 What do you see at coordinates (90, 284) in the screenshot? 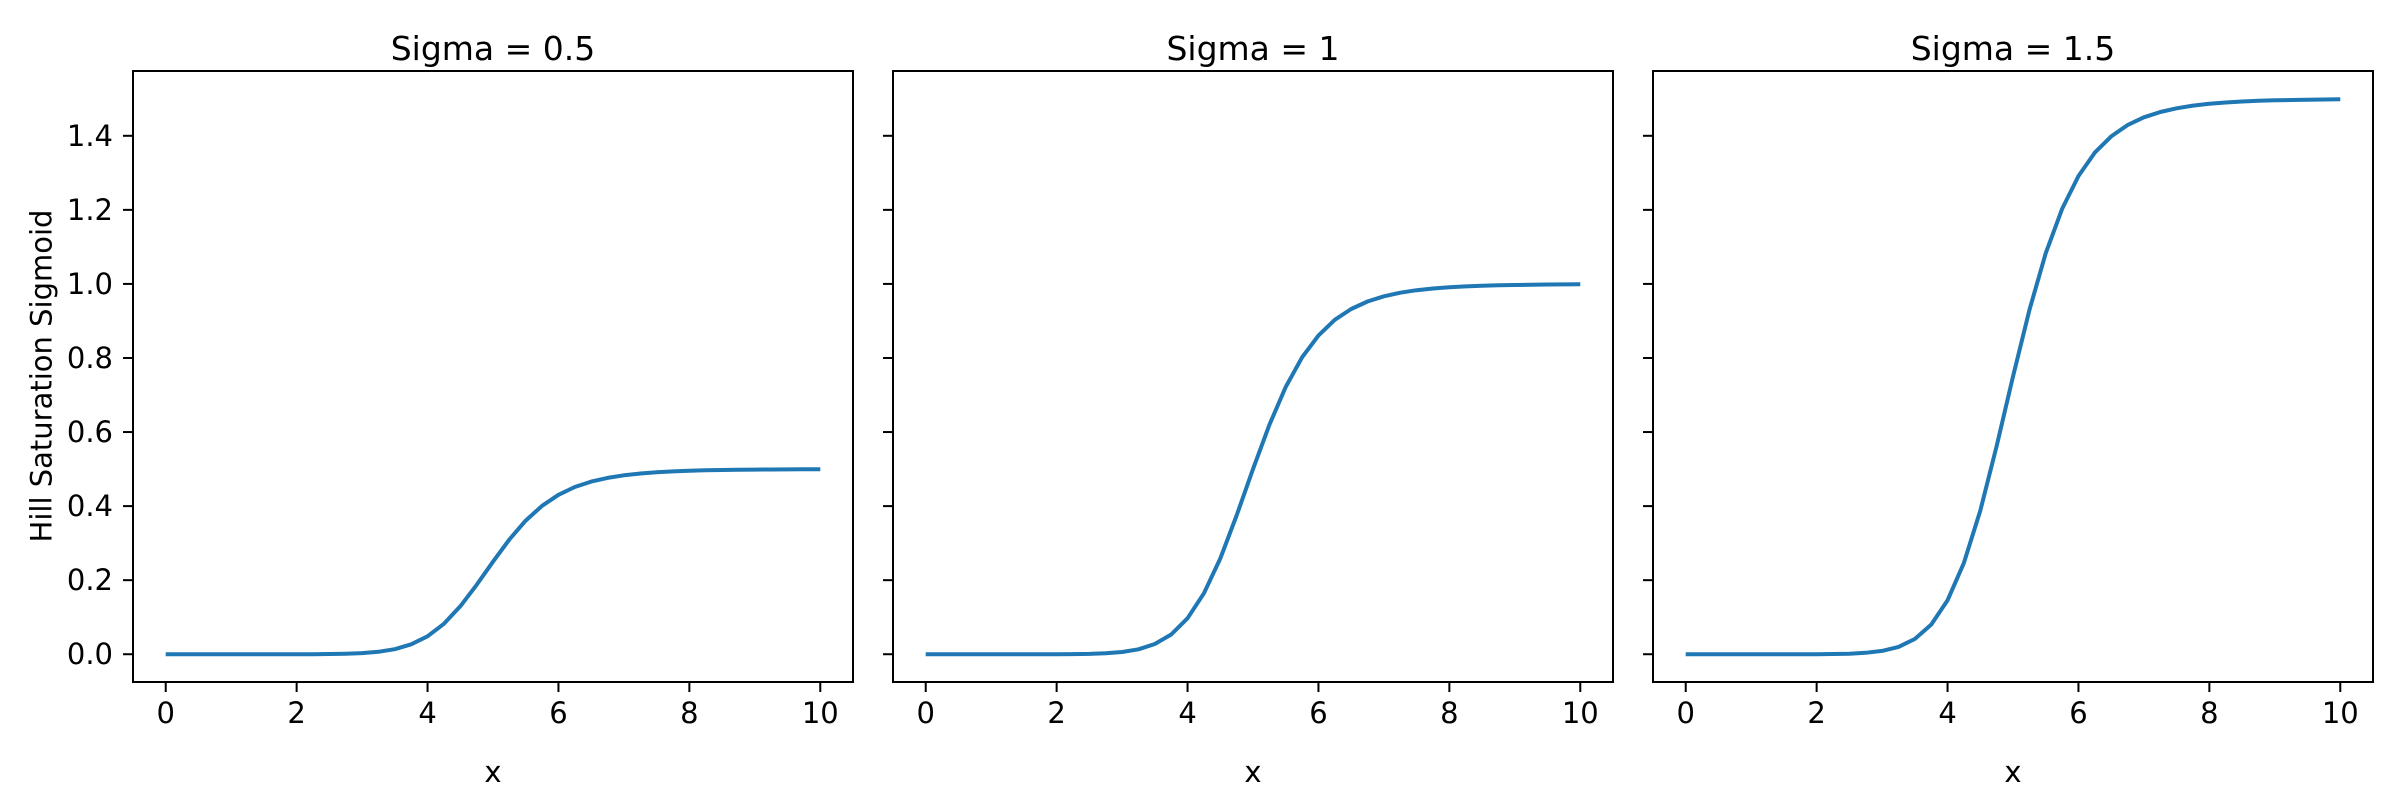
I see `y-tick-label: 1.0` at bounding box center [90, 284].